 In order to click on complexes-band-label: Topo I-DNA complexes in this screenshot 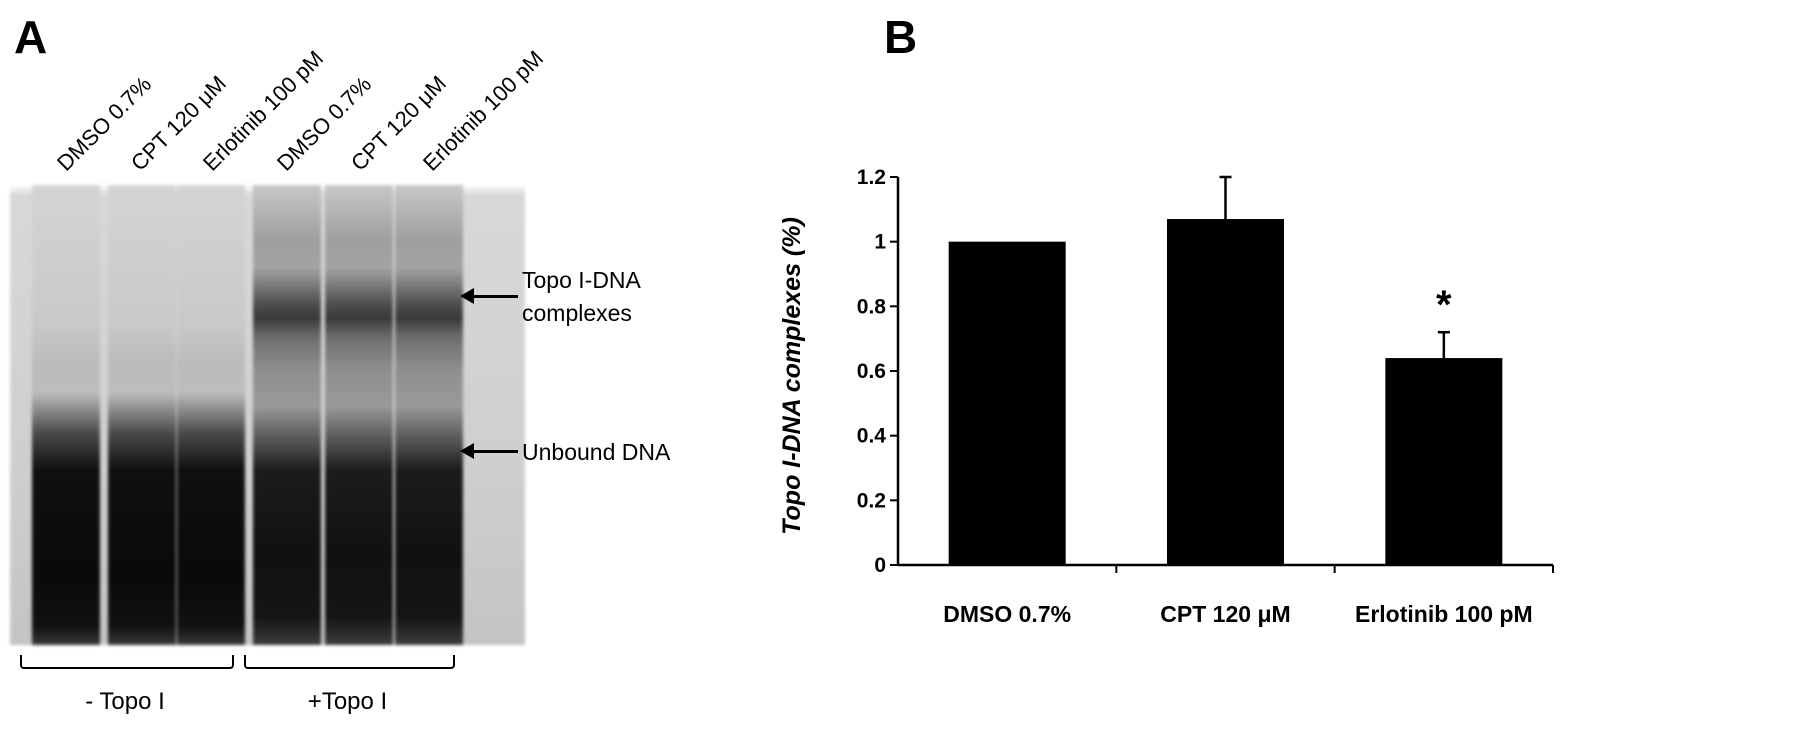, I will do `click(581, 296)`.